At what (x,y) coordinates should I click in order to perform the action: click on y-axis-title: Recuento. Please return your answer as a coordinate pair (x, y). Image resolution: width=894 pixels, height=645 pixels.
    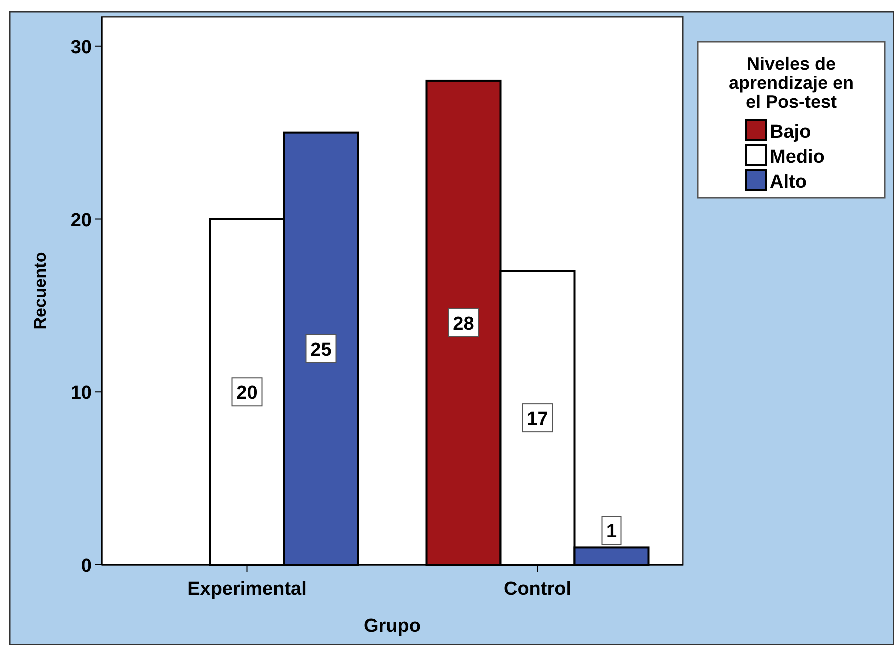
    Looking at the image, I should click on (40, 291).